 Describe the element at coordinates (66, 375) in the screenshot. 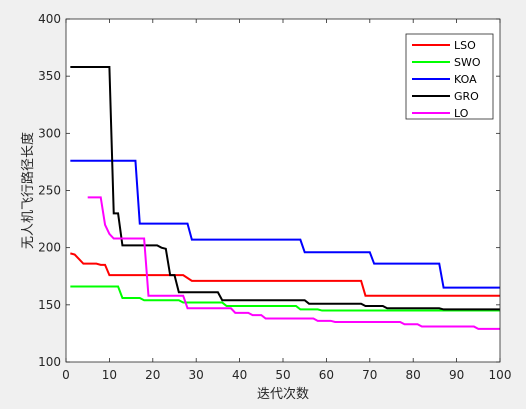

I see `x-tick-label: 0` at that location.